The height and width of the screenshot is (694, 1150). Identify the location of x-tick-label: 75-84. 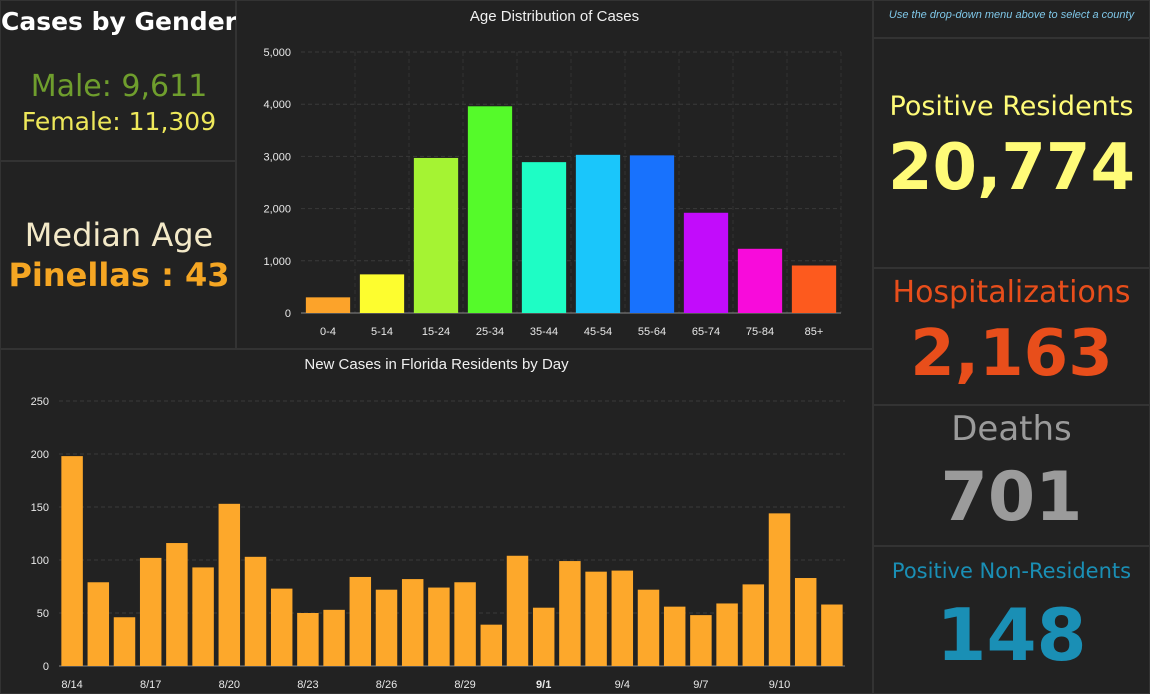
(760, 332).